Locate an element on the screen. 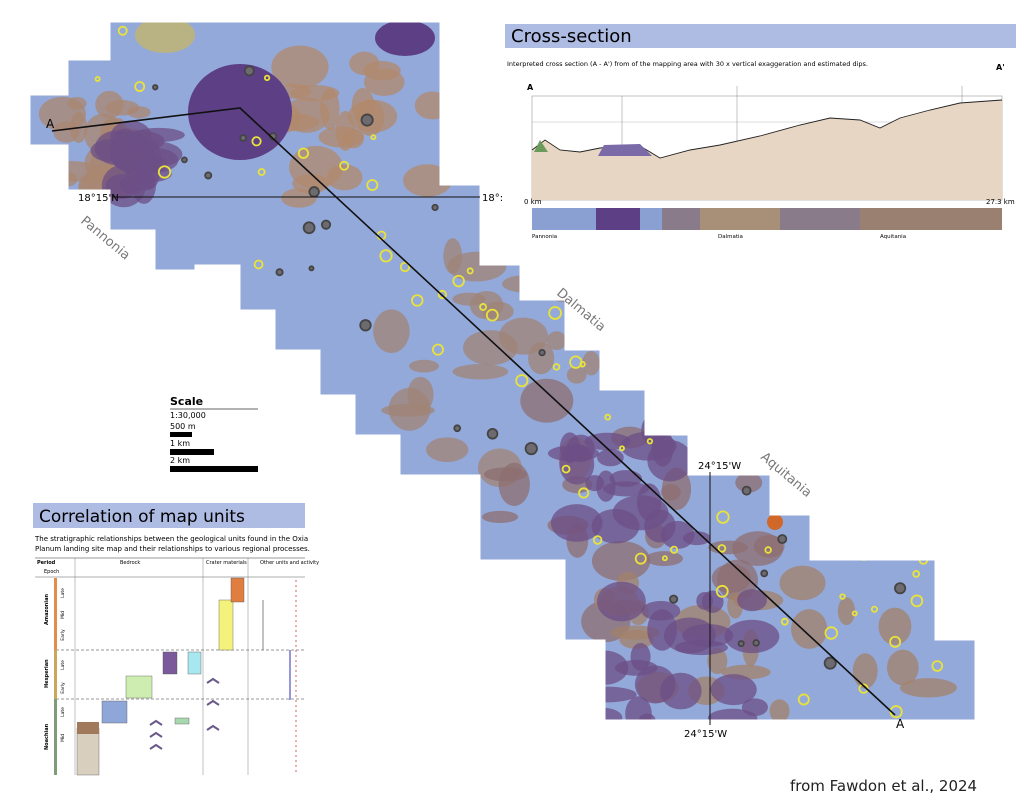  distance-label: 27.3 km is located at coordinates (1000, 202).